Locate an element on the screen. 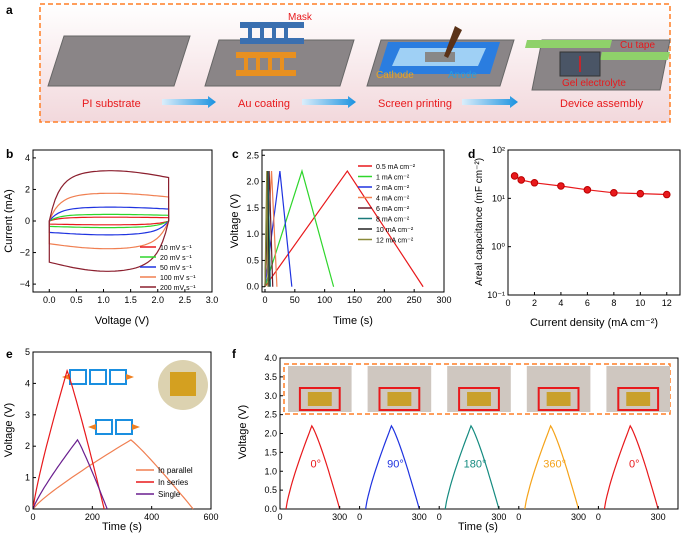  circuit-icon-series is located at coordinates (98, 377).